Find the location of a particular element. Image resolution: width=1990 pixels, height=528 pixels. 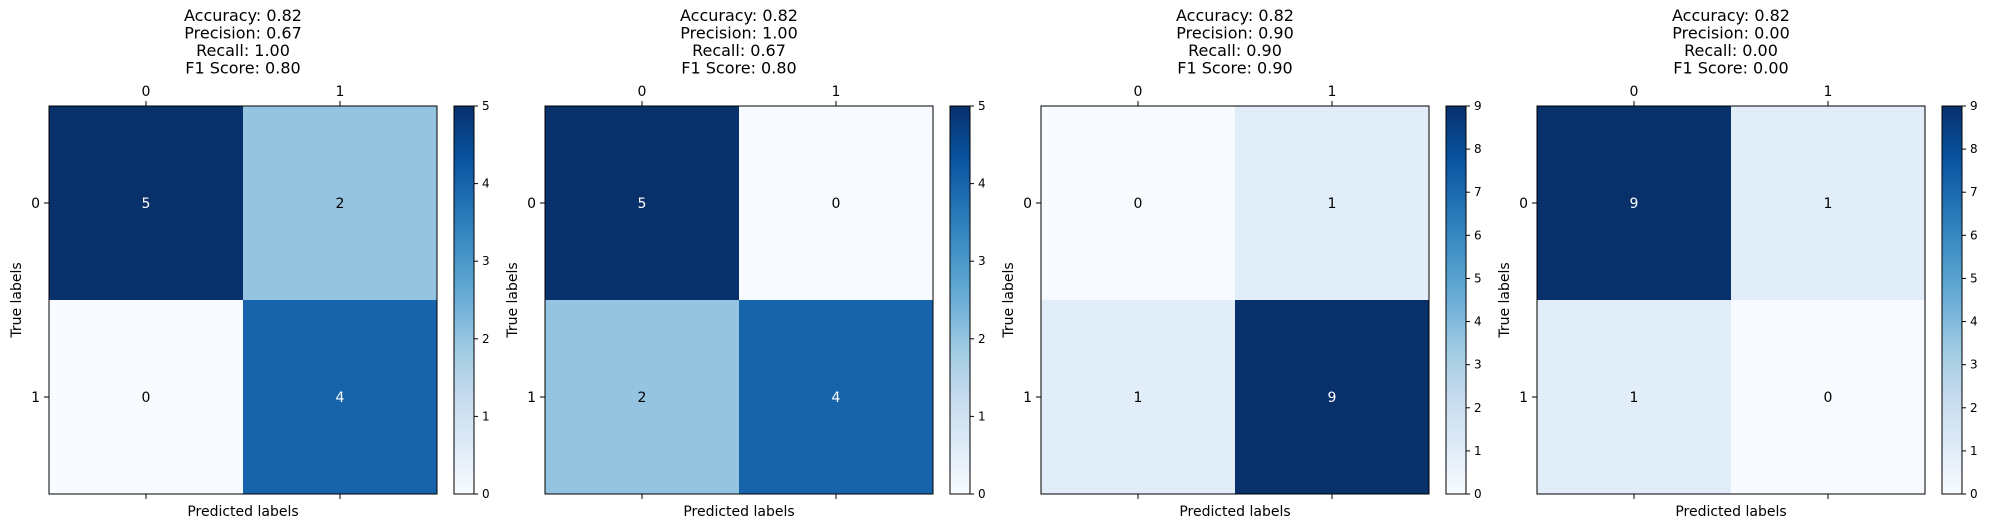

cell-value-label: 5 is located at coordinates (146, 204).